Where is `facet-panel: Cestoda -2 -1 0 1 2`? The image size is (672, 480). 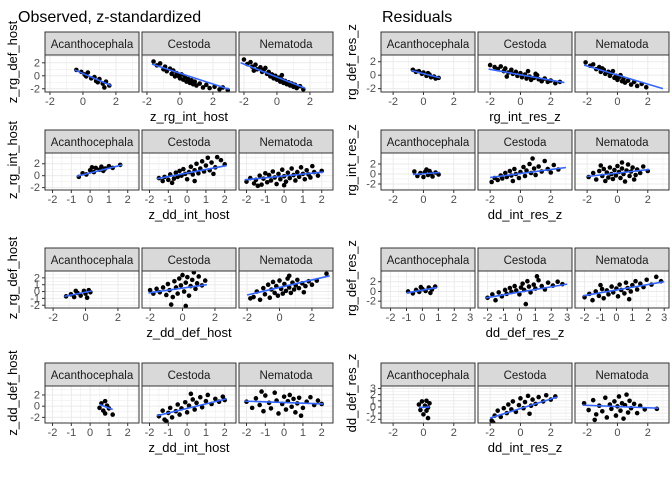
facet-panel: Cestoda -2 -1 0 1 2 is located at coordinates (189, 400).